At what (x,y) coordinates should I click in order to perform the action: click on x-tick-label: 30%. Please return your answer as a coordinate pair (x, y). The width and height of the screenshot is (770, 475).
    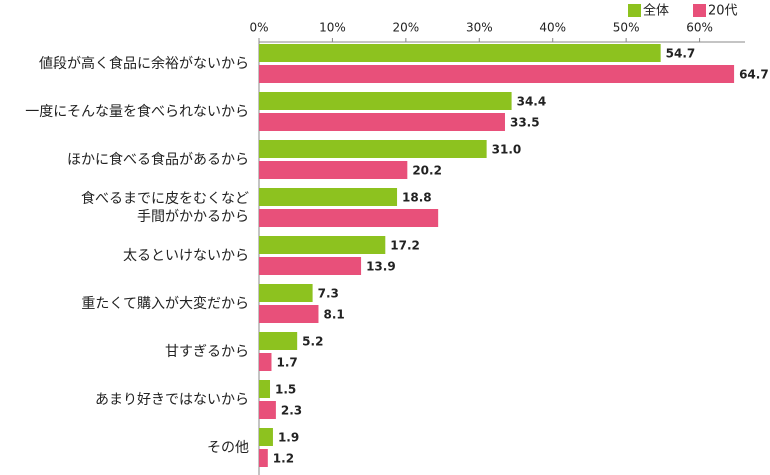
    Looking at the image, I should click on (479, 28).